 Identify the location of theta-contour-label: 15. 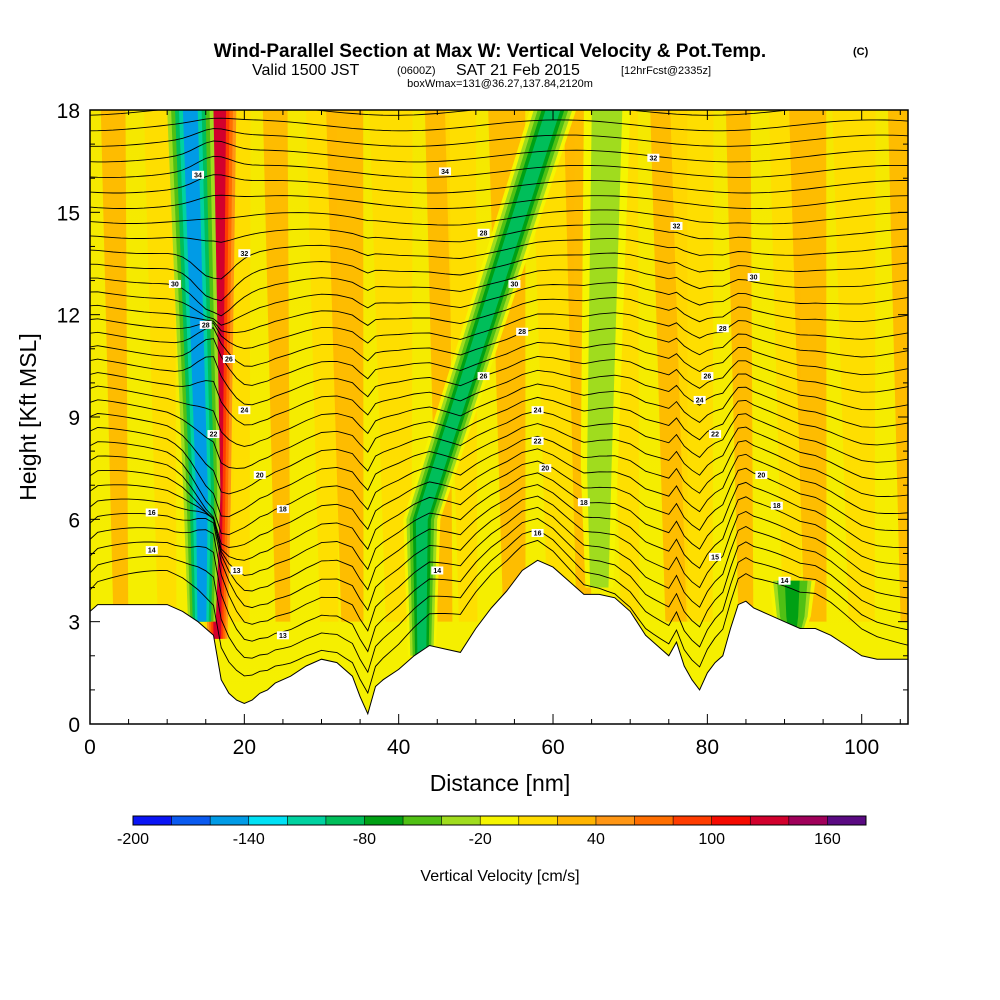
(715, 556).